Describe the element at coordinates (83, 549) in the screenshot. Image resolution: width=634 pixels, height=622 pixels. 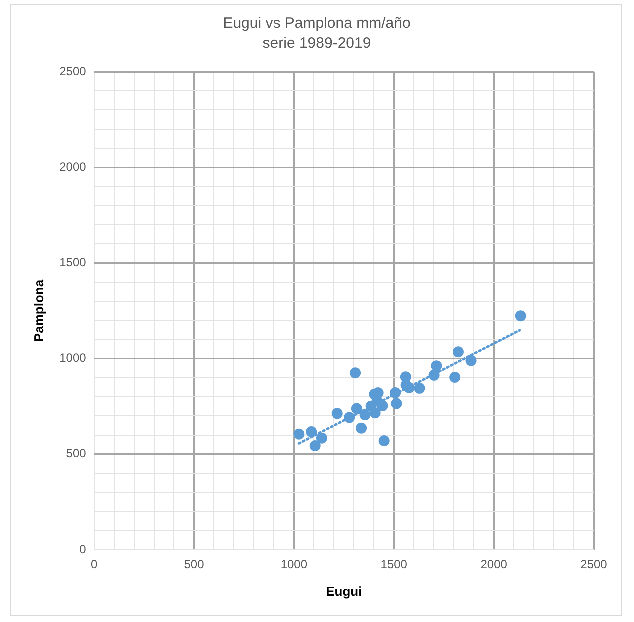
I see `y-tick-label: 0` at that location.